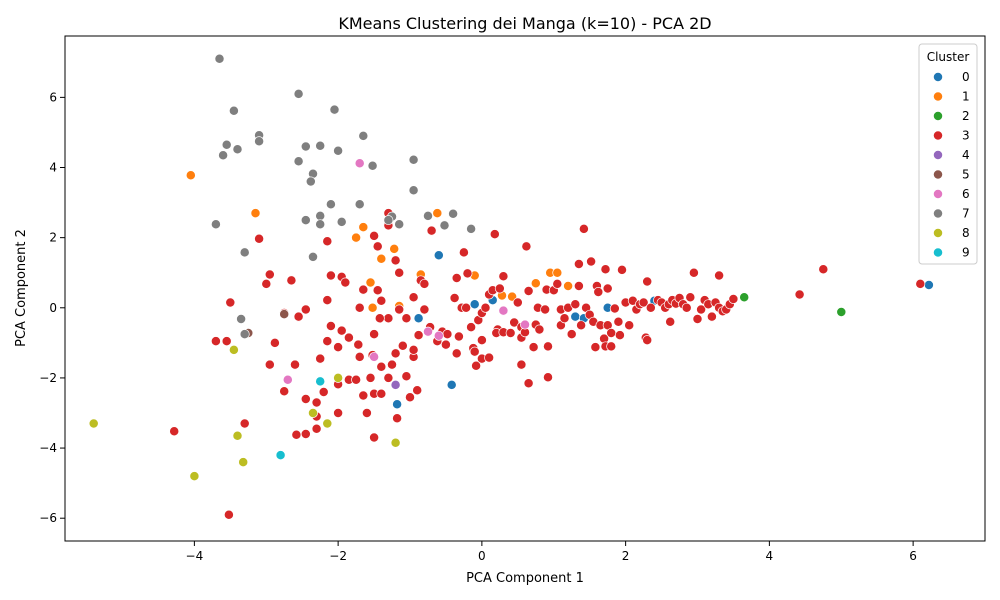  What do you see at coordinates (770, 556) in the screenshot?
I see `x-tick-label: 4` at bounding box center [770, 556].